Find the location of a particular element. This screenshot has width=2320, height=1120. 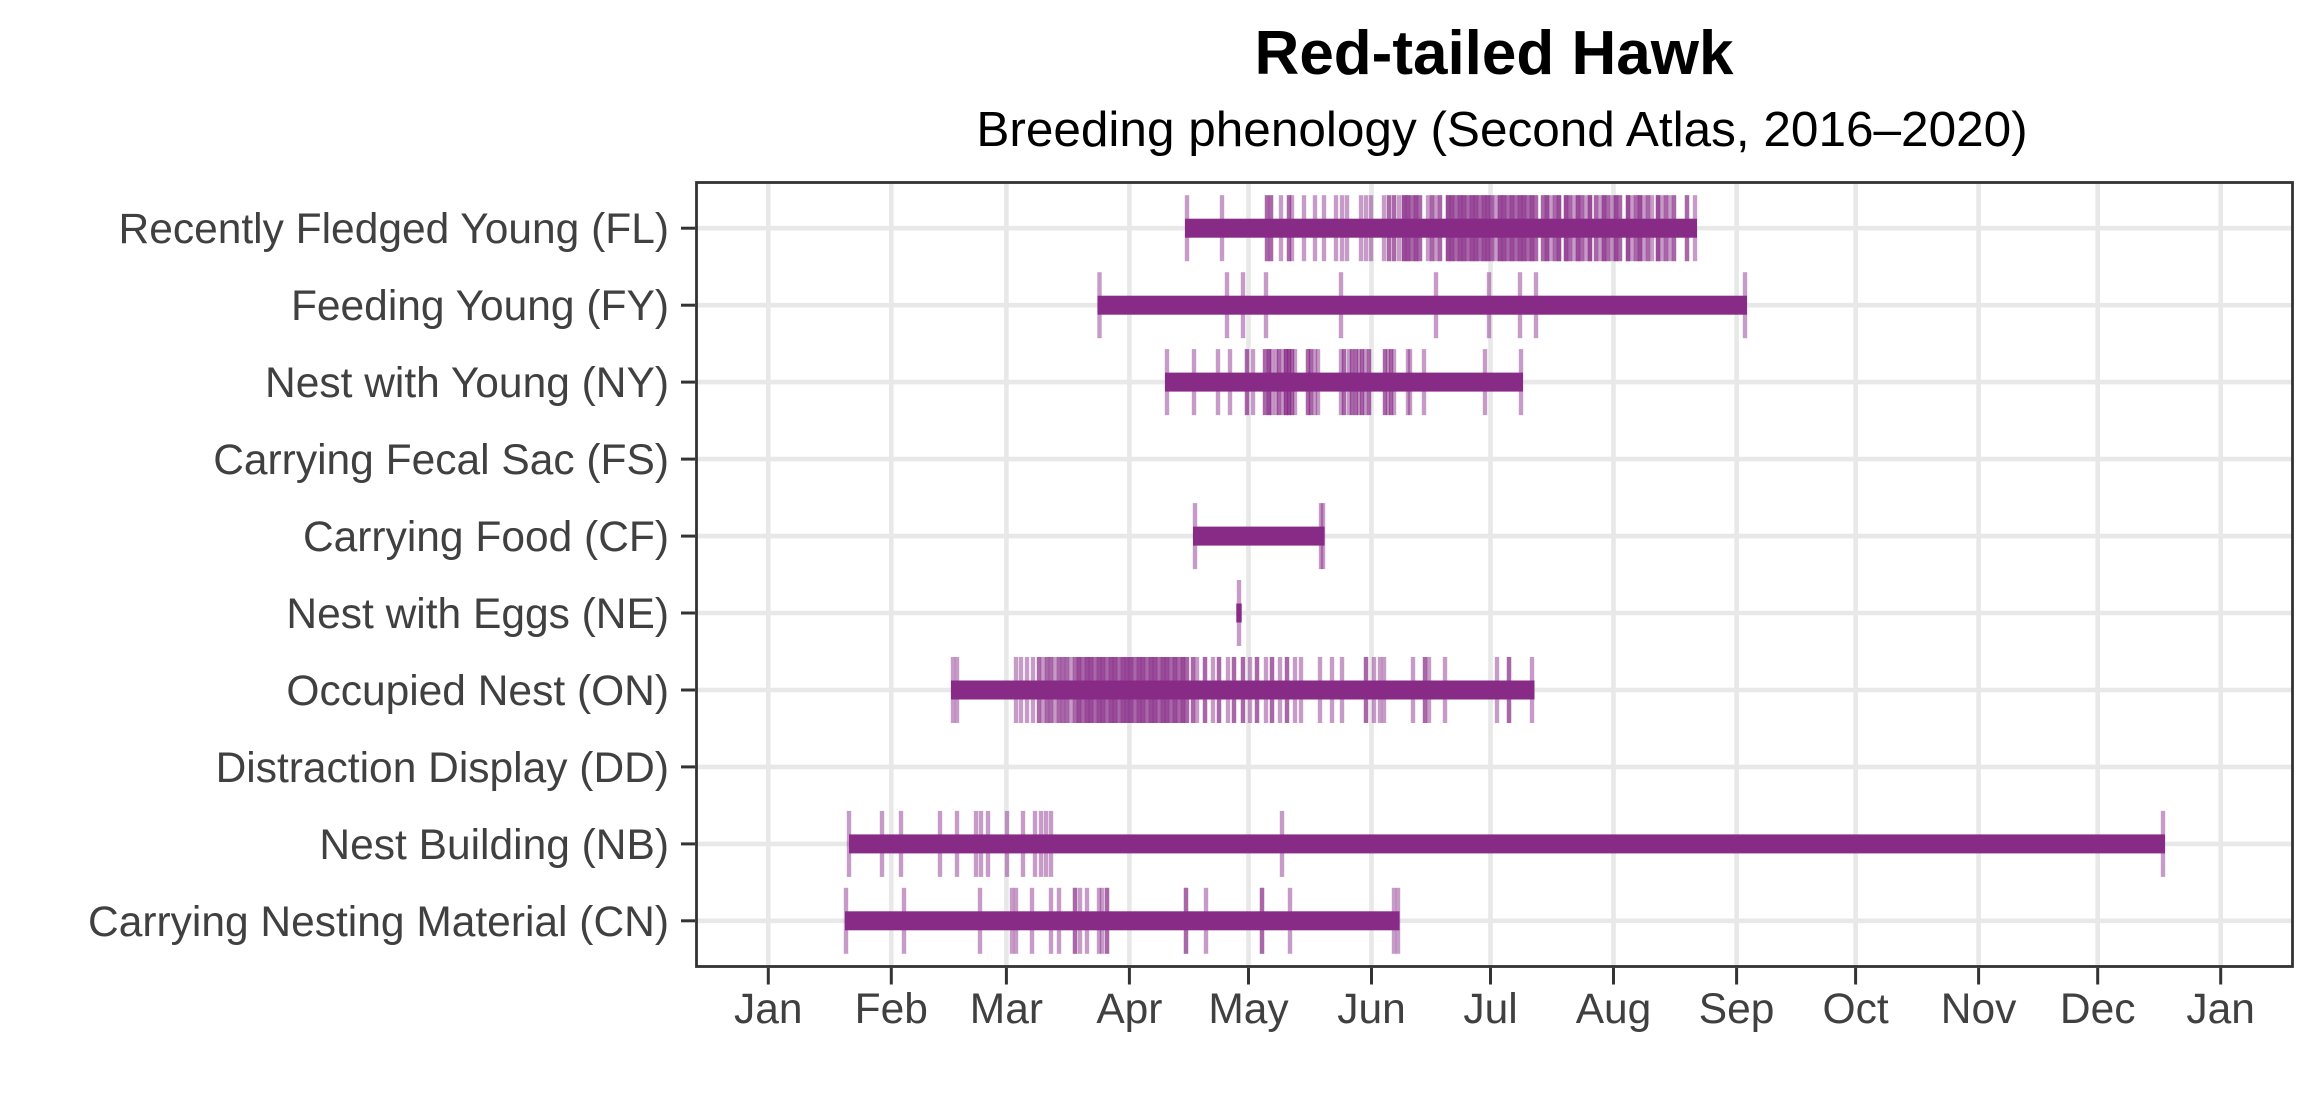

svg-text: Carrying Fecal Sac (FS) is located at coordinates (441, 460).